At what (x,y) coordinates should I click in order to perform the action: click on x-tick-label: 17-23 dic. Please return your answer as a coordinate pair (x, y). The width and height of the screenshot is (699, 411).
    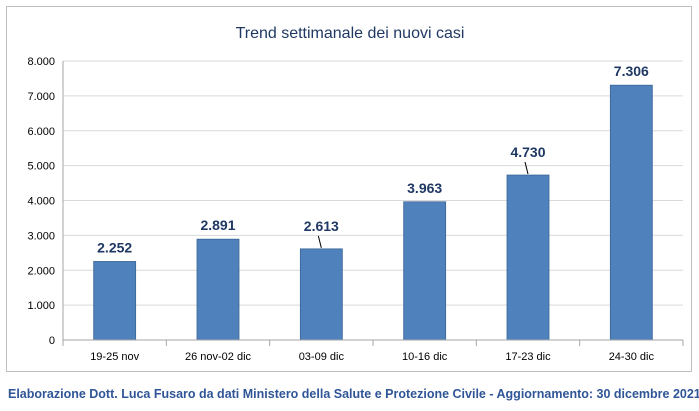
    Looking at the image, I should click on (528, 357).